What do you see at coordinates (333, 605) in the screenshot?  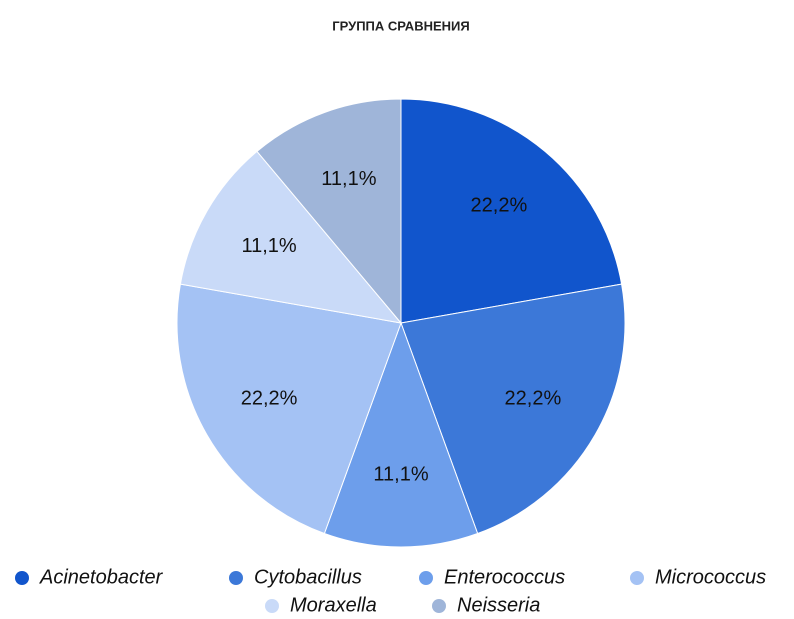 I see `legend-label: Moraxella` at bounding box center [333, 605].